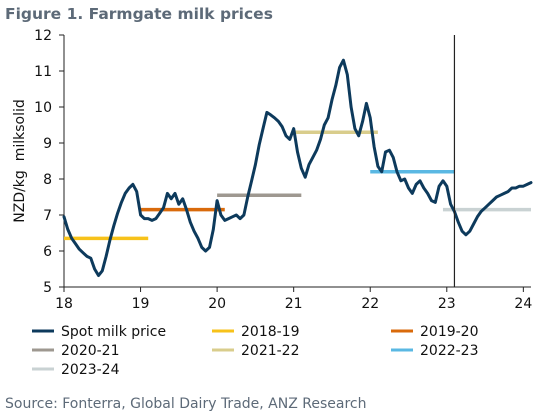  Describe the element at coordinates (217, 304) in the screenshot. I see `x-tick-label: 20` at that location.